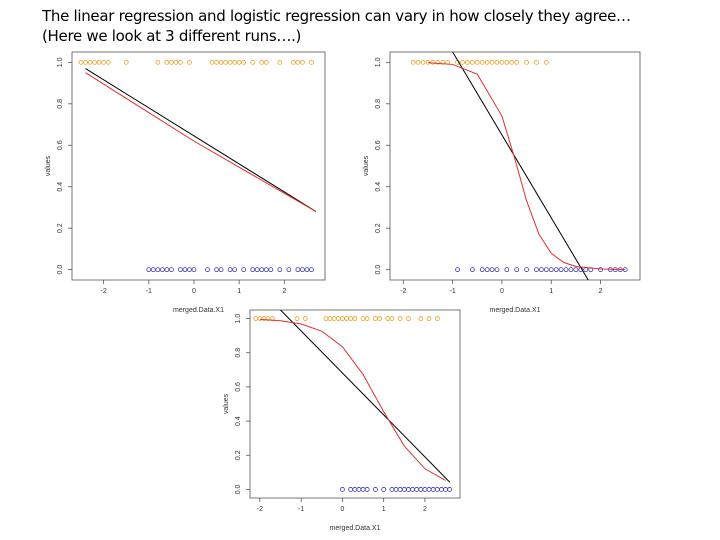 The image size is (720, 540). Describe the element at coordinates (378, 104) in the screenshot. I see `y-tick-label: 0.8` at that location.